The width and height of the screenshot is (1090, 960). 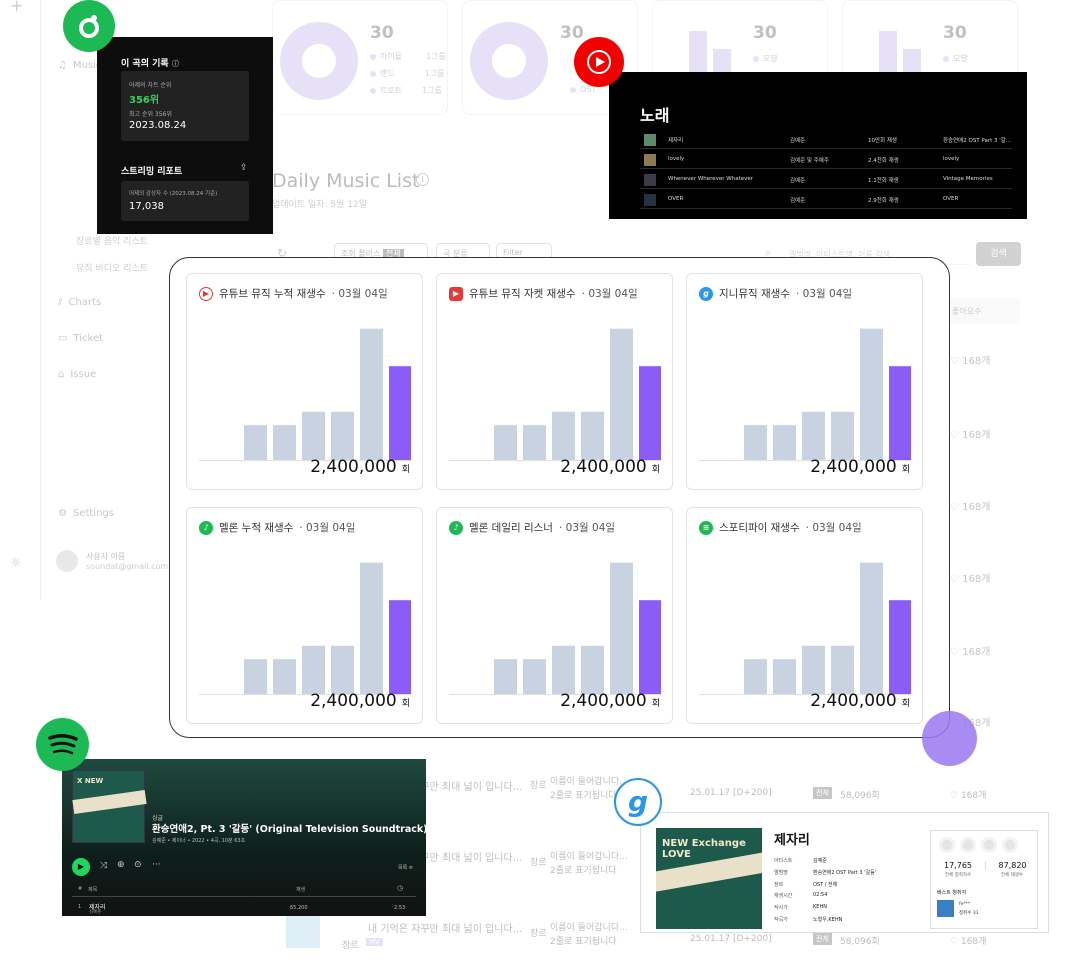 I want to click on like-count-label: 168개, so click(x=976, y=652).